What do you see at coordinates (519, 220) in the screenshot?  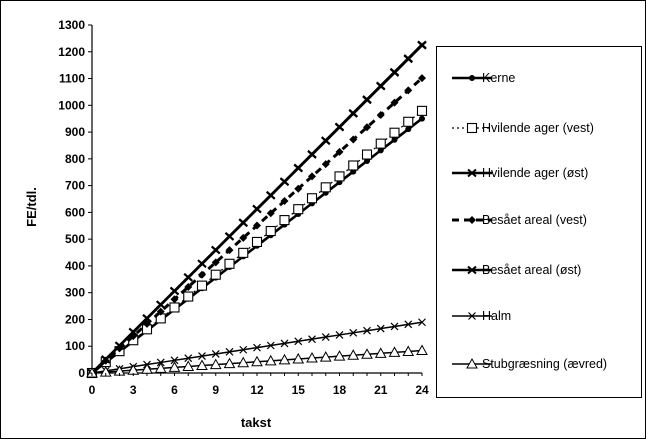 I see `legend-item: Besået areal (vest)` at bounding box center [519, 220].